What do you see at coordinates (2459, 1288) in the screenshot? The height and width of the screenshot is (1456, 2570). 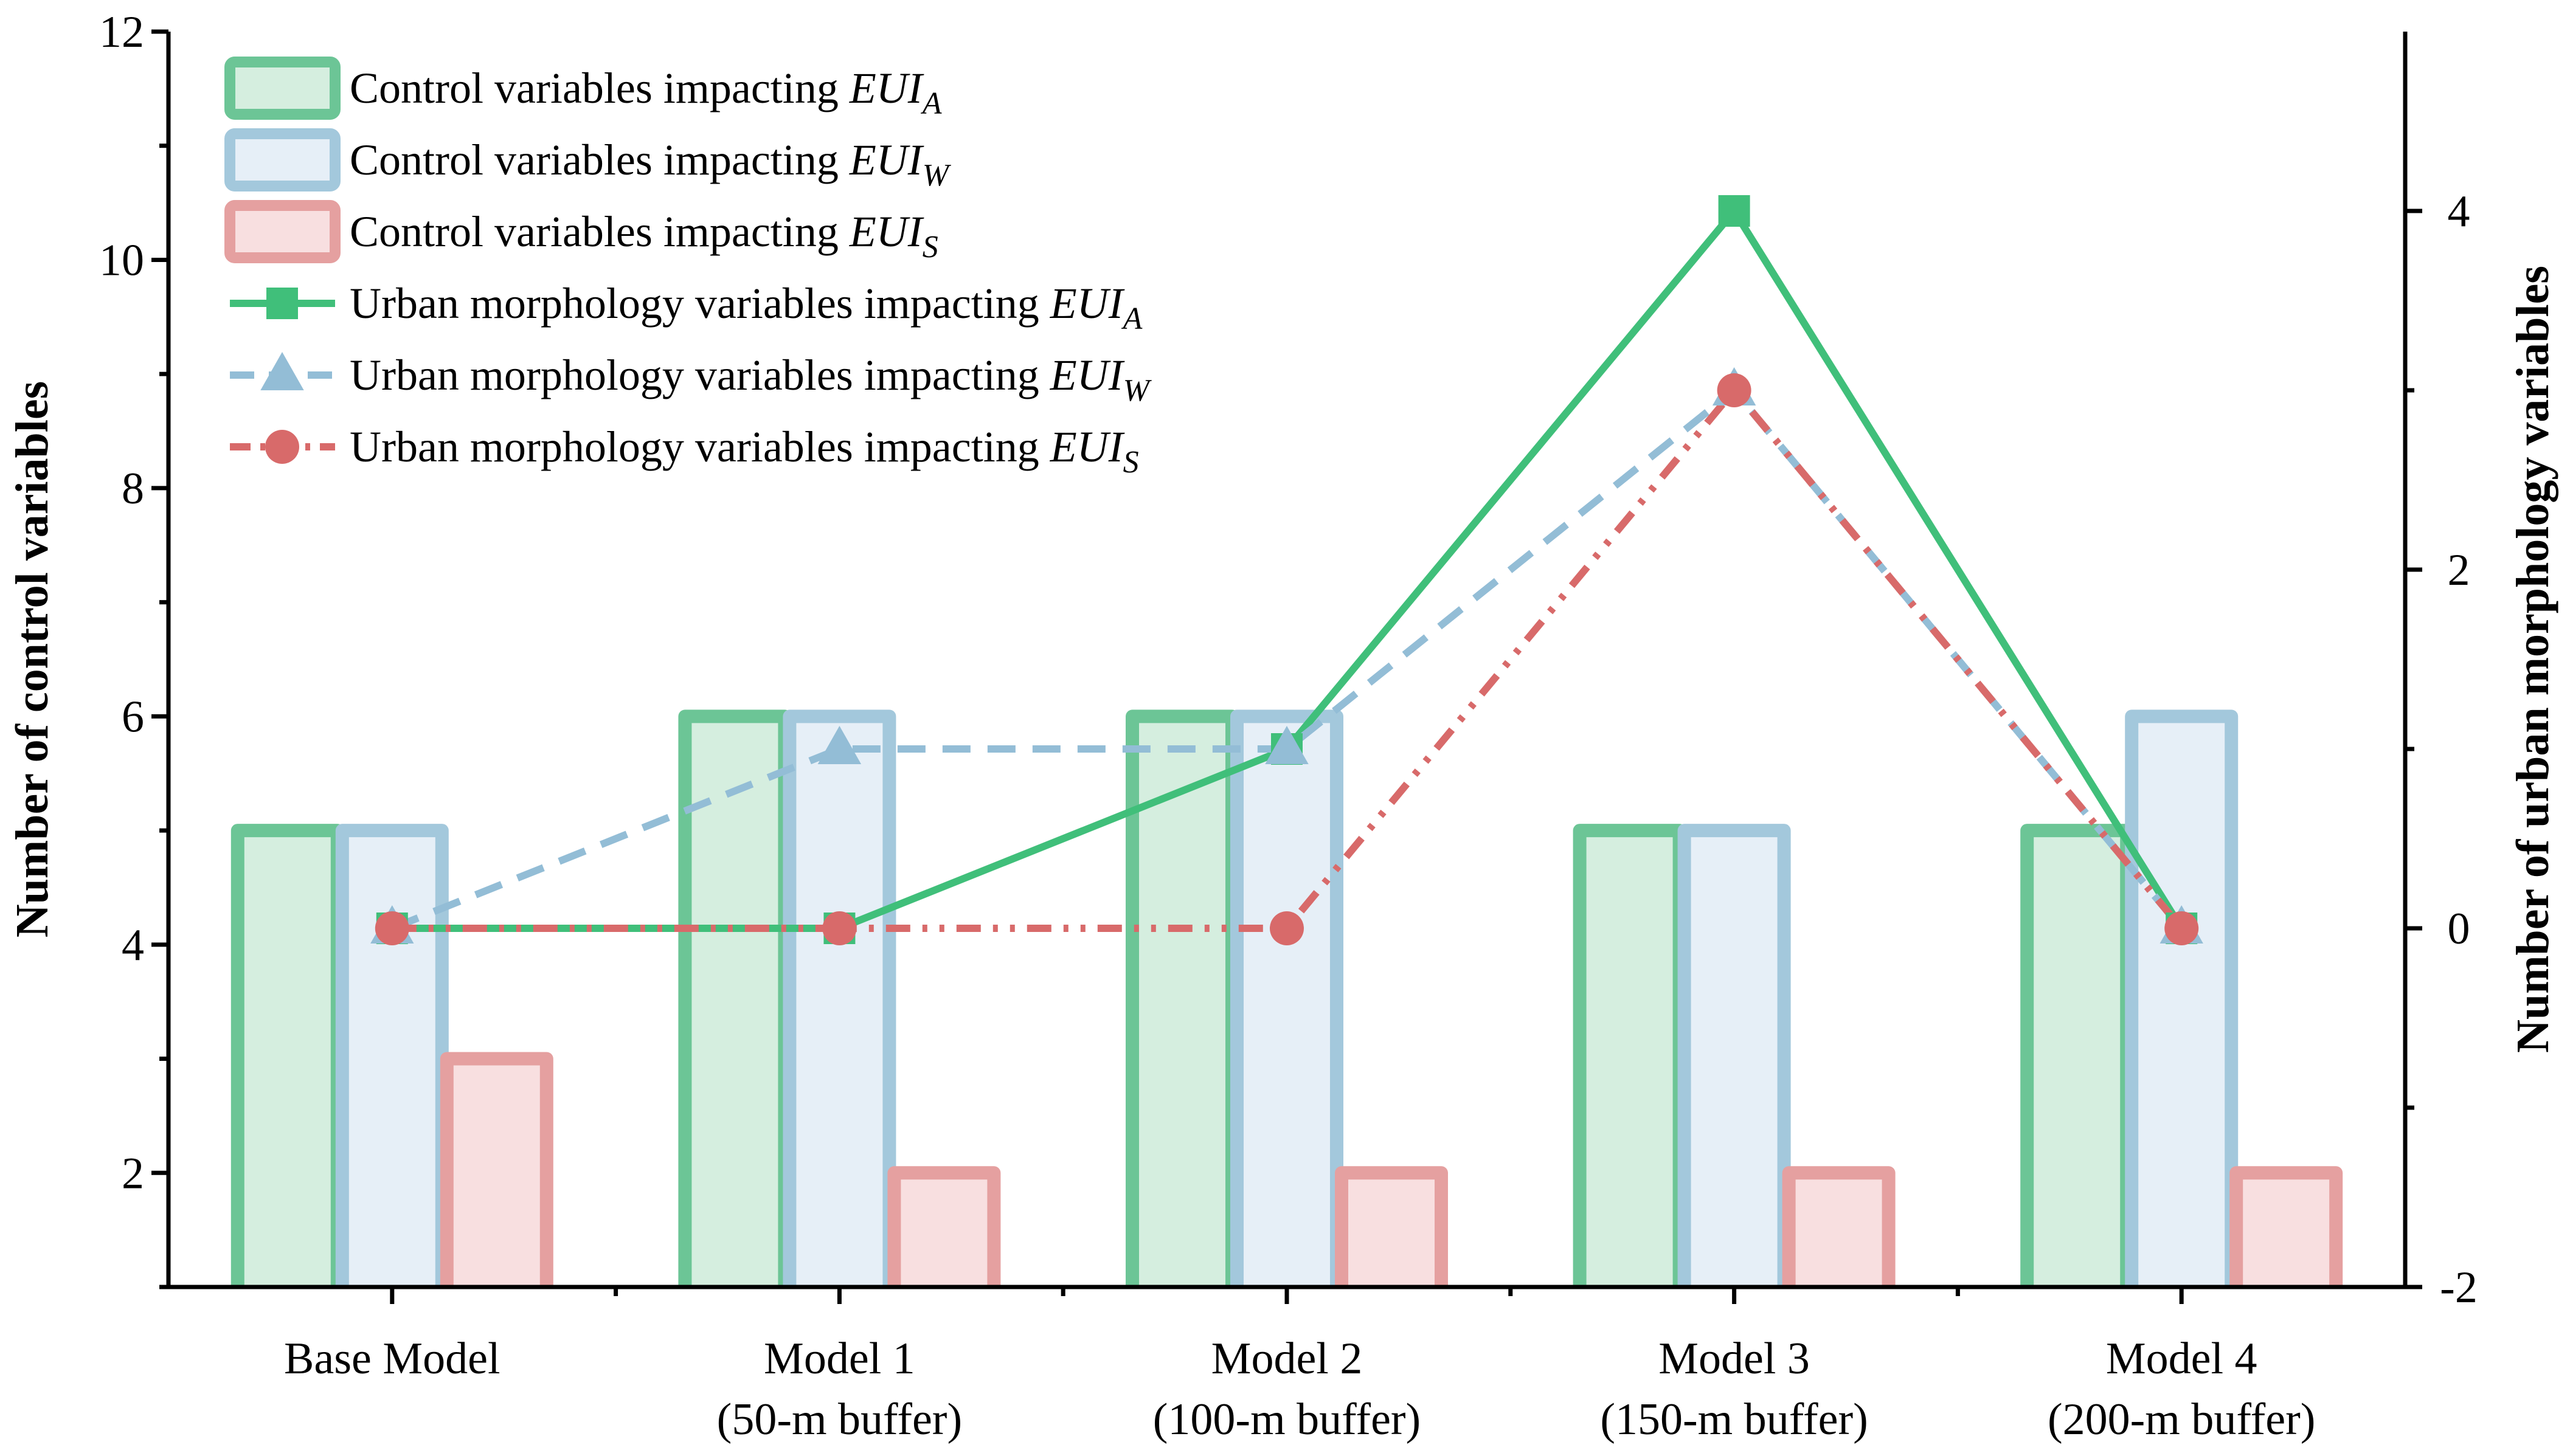 I see `right-tick-label: -2` at bounding box center [2459, 1288].